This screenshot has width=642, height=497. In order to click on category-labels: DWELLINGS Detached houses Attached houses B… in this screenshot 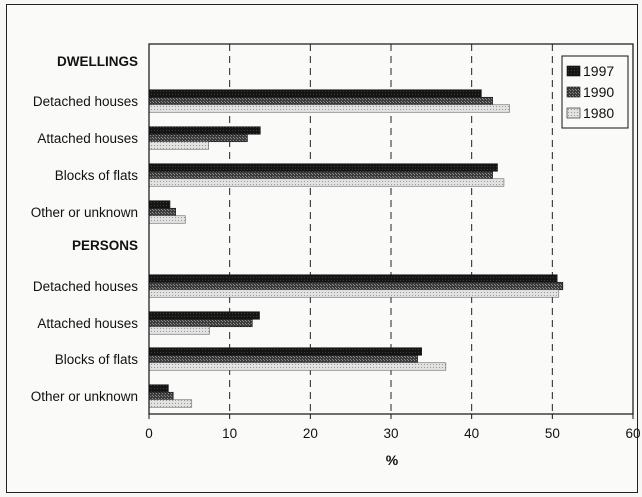, I will do `click(85, 229)`.